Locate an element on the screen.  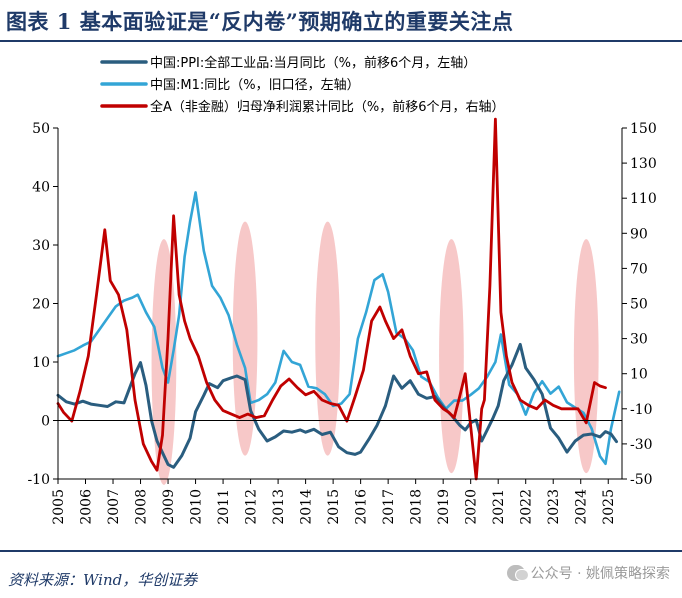
legend-label-1: 中国:PPI:全部工业品:当月同比（%，前移6个月，左轴） is located at coordinates (313, 63).